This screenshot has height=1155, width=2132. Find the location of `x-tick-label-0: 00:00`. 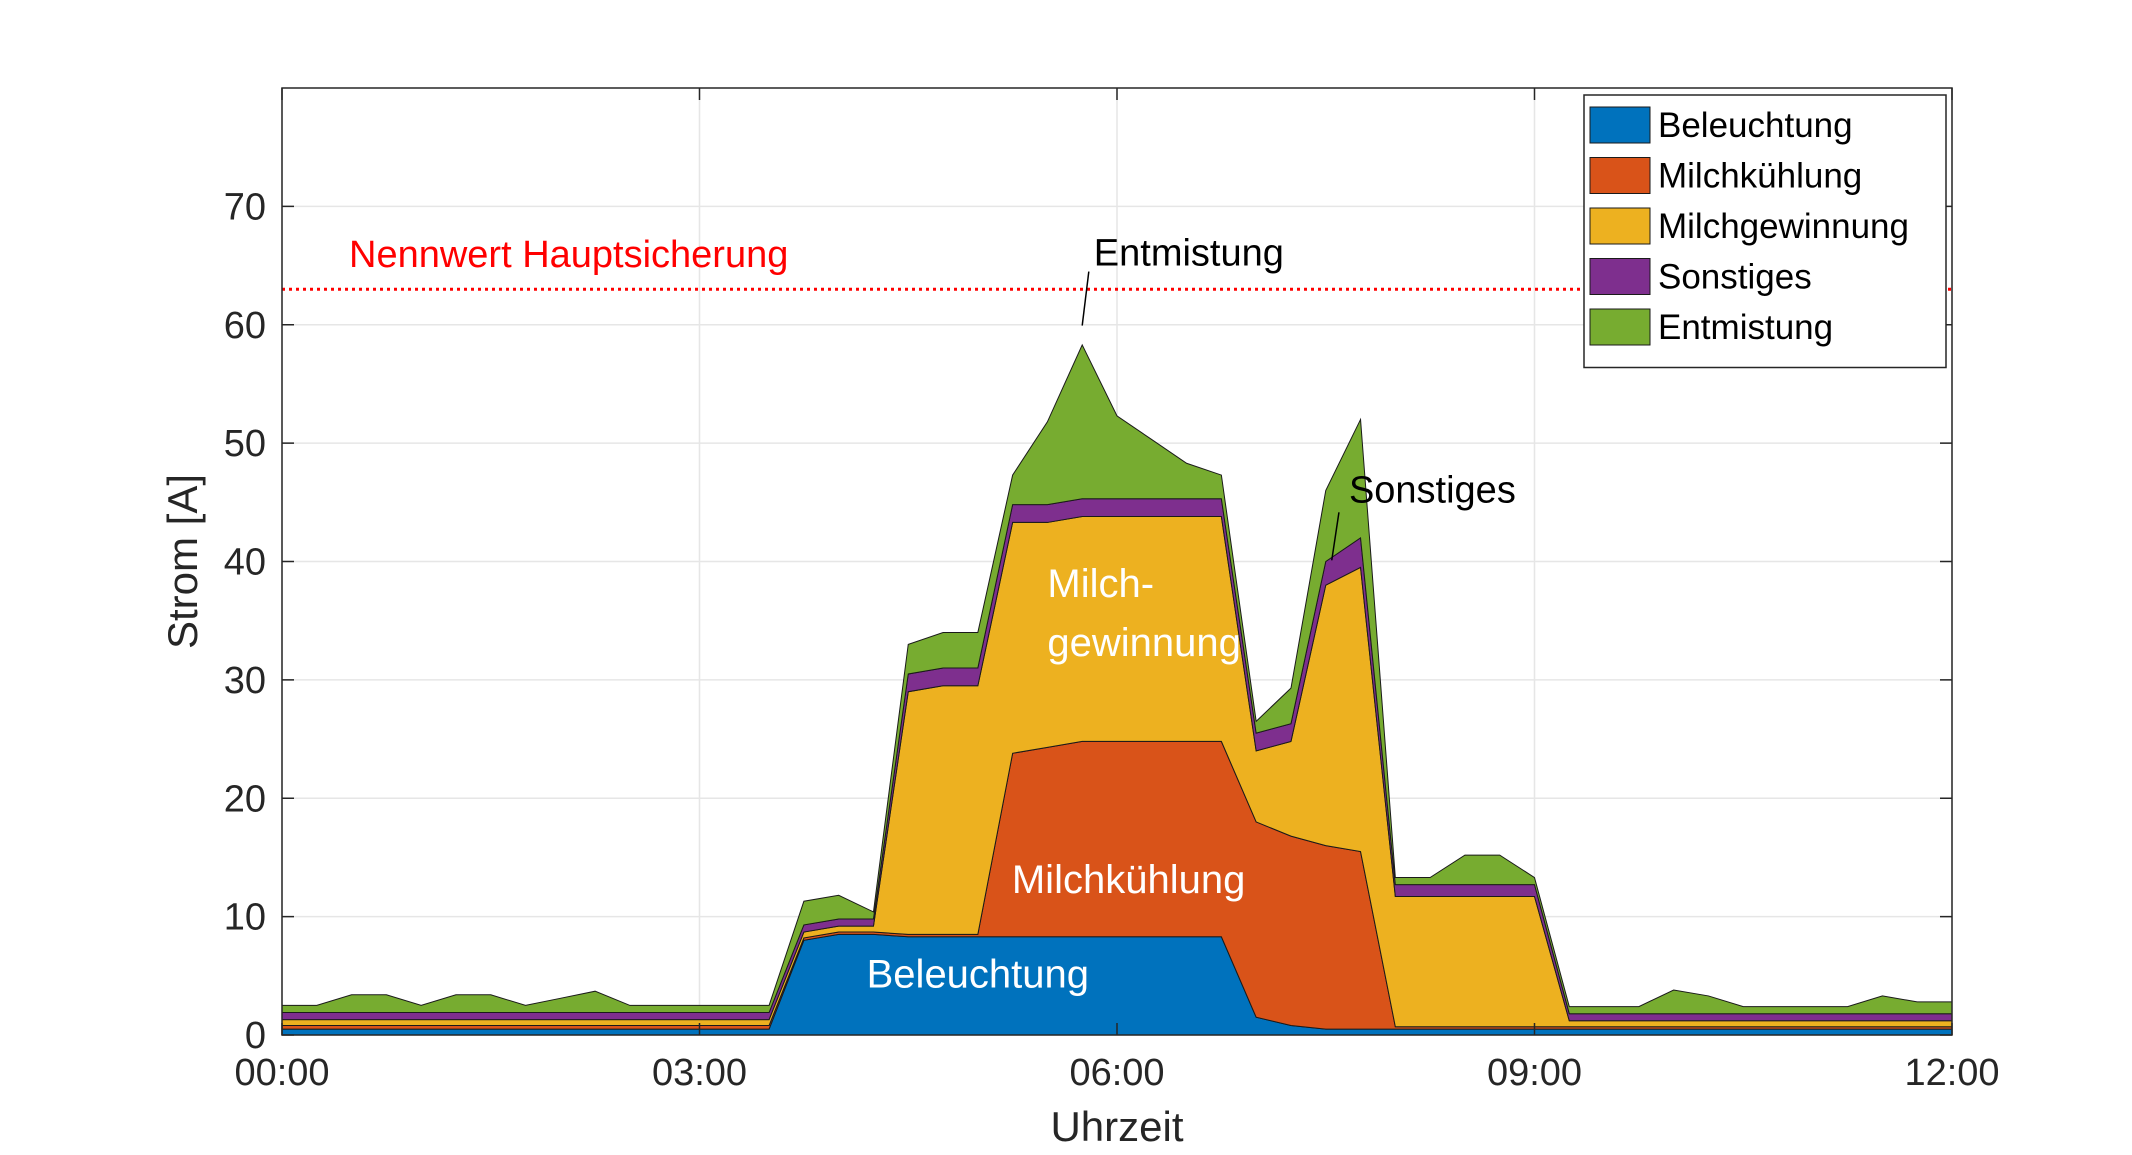

x-tick-label-0: 00:00 is located at coordinates (281, 1073).